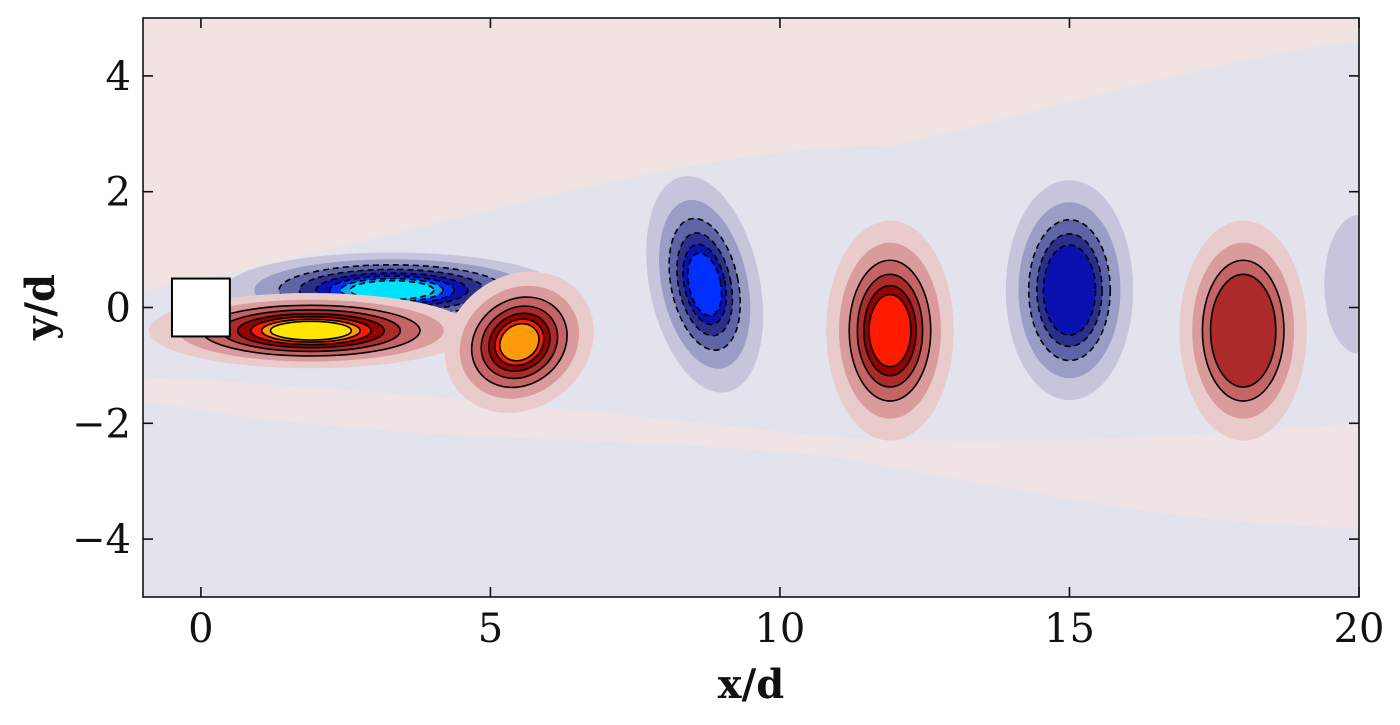  What do you see at coordinates (40, 307) in the screenshot?
I see `y-axis-title: y/d` at bounding box center [40, 307].